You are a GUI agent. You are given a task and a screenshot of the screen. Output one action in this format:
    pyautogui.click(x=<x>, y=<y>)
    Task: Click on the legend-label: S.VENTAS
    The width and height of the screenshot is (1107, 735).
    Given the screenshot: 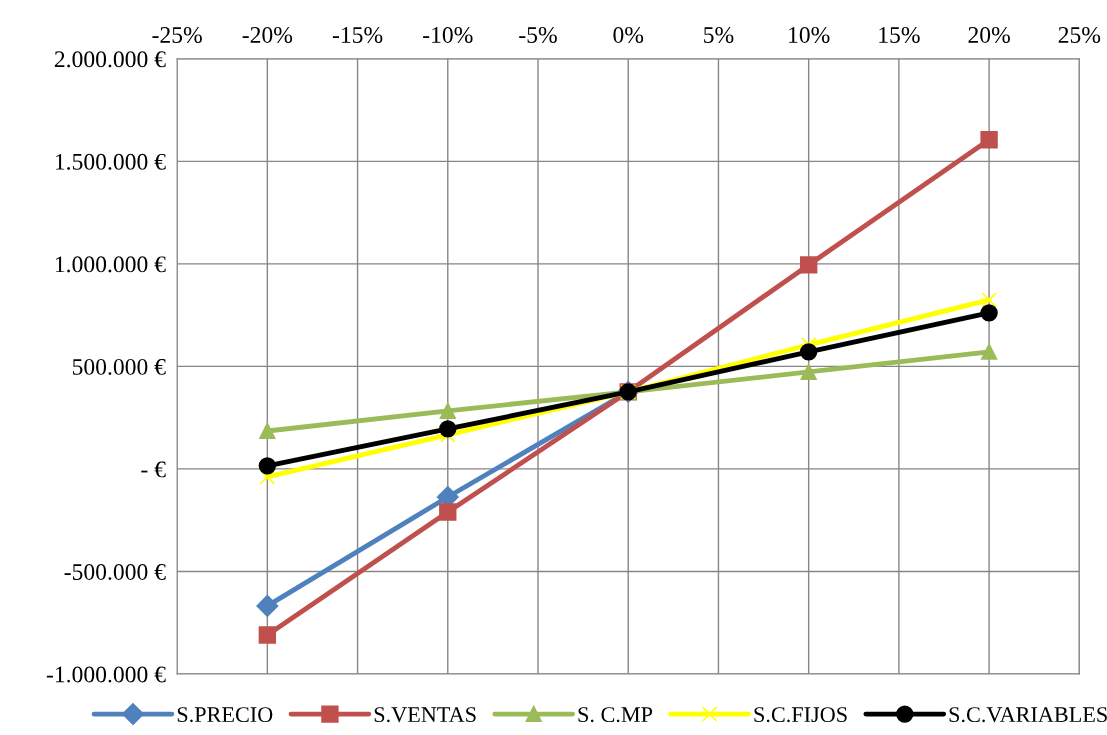 What is the action you would take?
    pyautogui.click(x=425, y=715)
    